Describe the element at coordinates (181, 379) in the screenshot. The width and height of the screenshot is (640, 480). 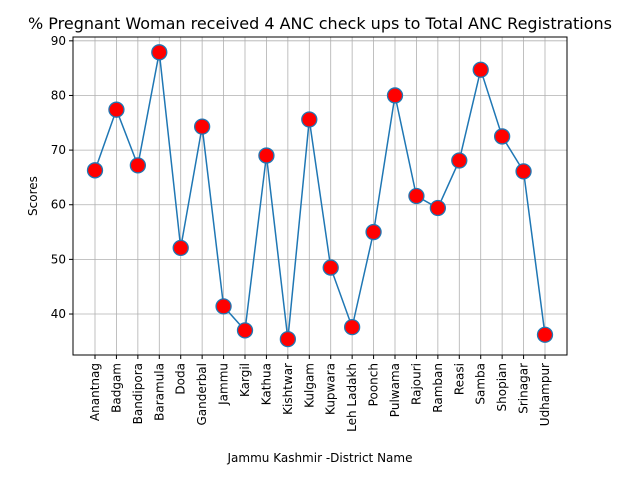
I see `x-tick-label: Doda` at that location.